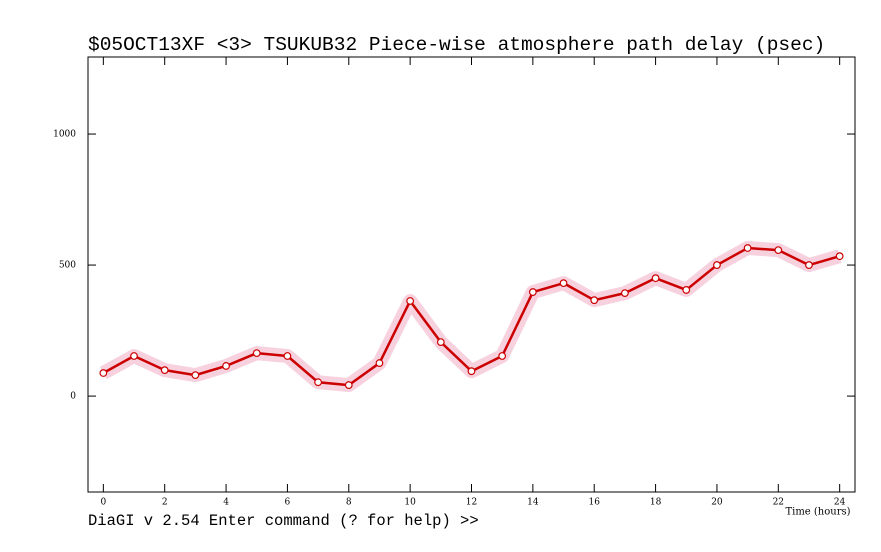 The image size is (881, 552). What do you see at coordinates (817, 512) in the screenshot?
I see `x-axis-label: Time (hours)` at bounding box center [817, 512].